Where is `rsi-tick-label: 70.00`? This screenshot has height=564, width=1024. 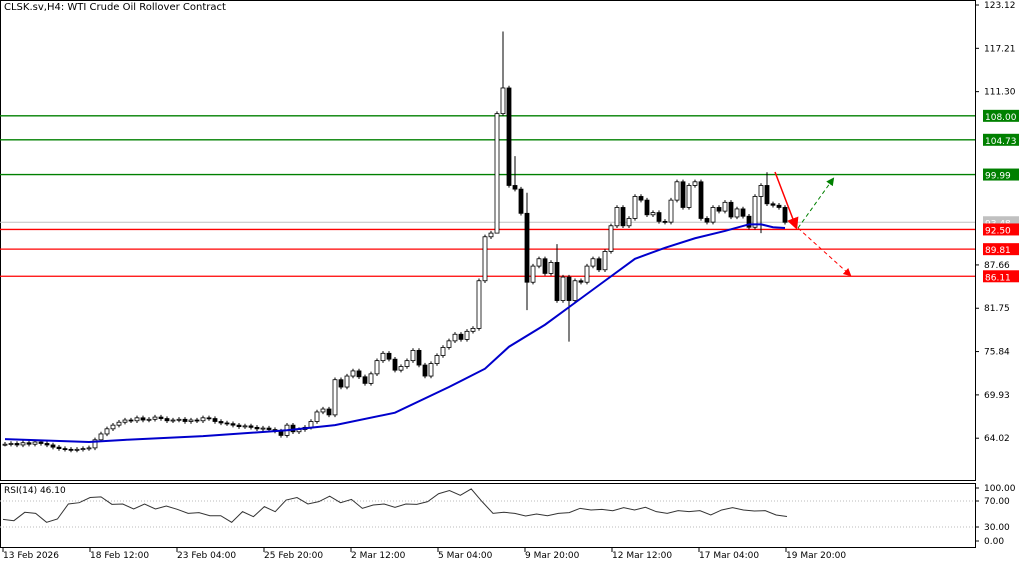
rsi-tick-label: 70.00 is located at coordinates (997, 502).